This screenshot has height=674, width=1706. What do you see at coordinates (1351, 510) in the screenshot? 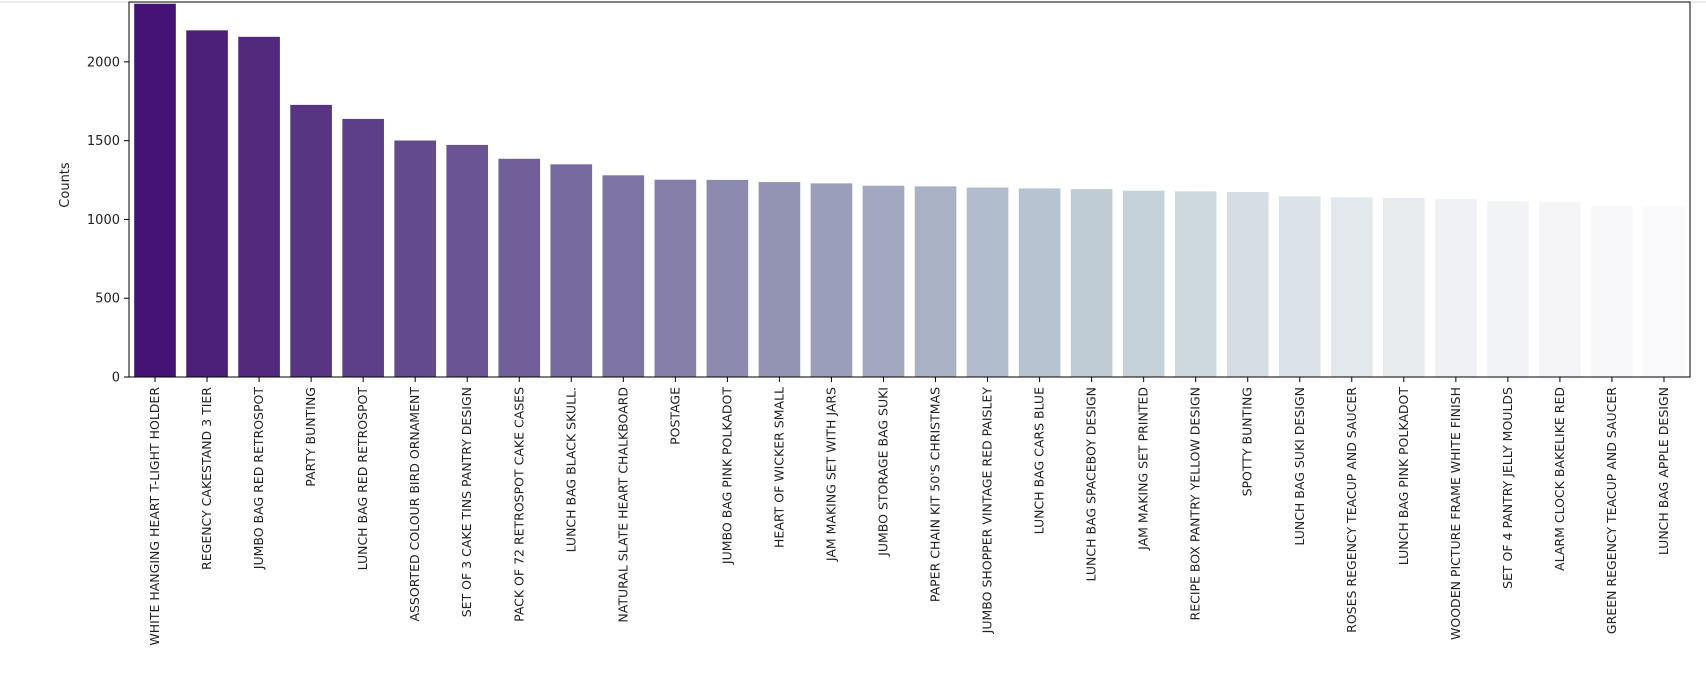
I see `x-tick-label: ROSES REGENCY TEACUP AND SAUCER` at bounding box center [1351, 510].